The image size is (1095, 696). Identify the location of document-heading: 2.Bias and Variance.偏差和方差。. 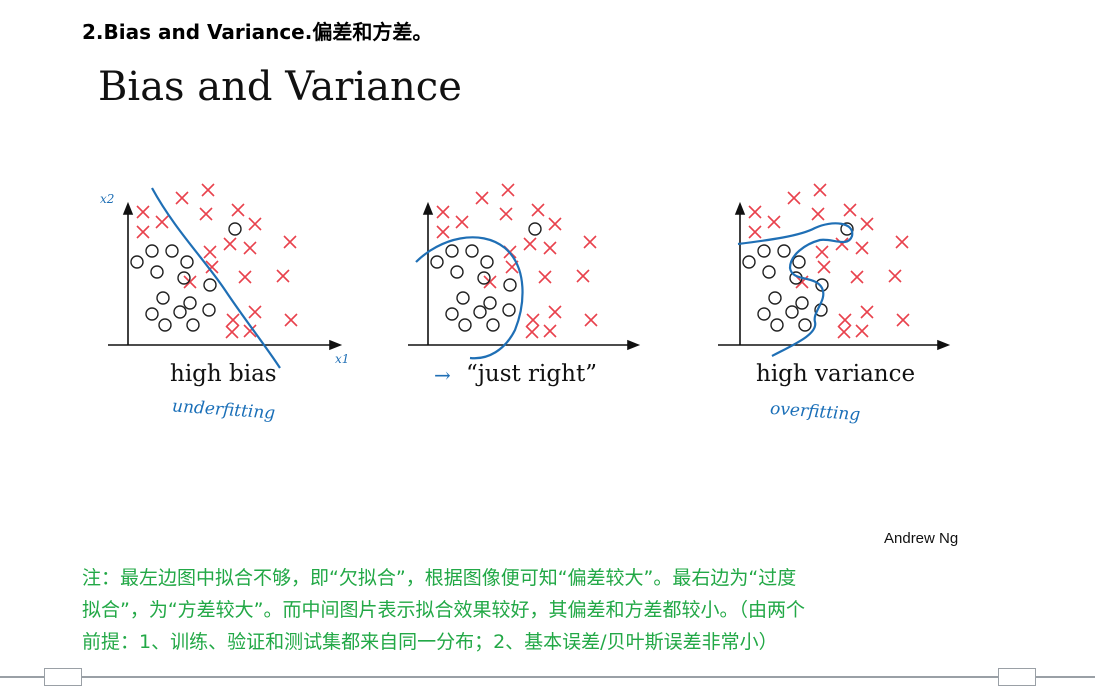
(257, 32).